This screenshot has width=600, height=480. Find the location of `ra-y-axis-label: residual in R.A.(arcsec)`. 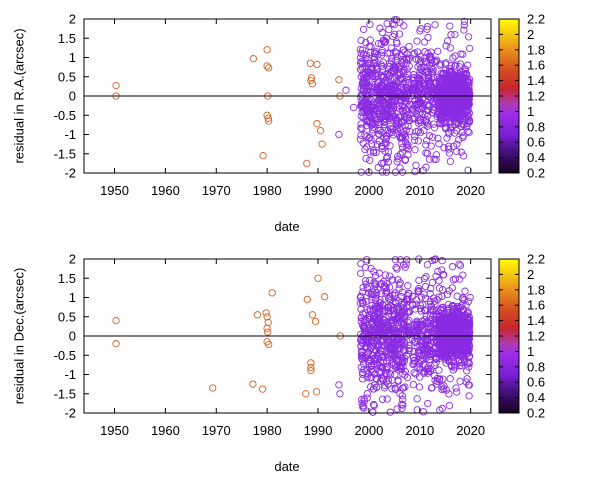

ra-y-axis-label: residual in R.A.(arcsec) is located at coordinates (18, 95).